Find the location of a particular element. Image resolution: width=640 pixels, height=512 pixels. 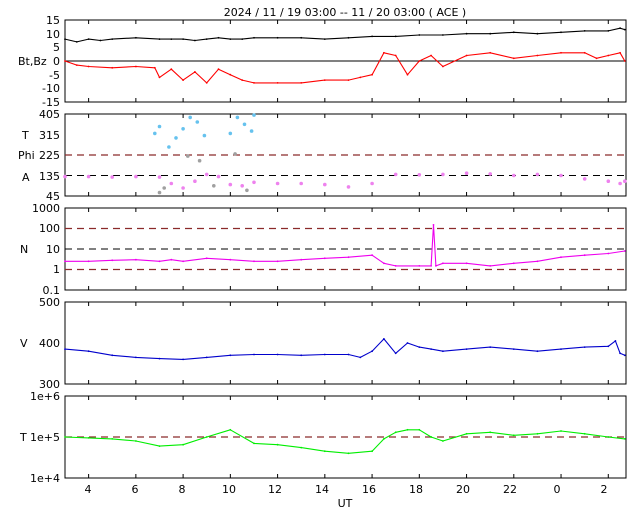

angle-tick: 45 is located at coordinates (53, 196).